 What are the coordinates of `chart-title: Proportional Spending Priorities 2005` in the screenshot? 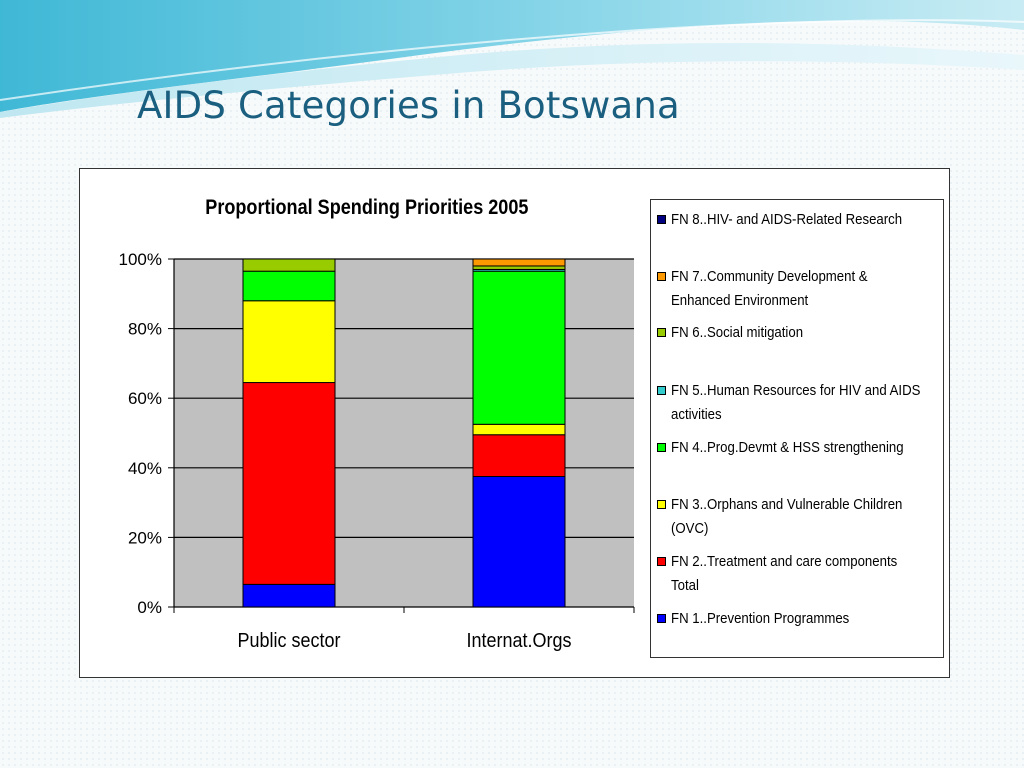 It's located at (367, 207).